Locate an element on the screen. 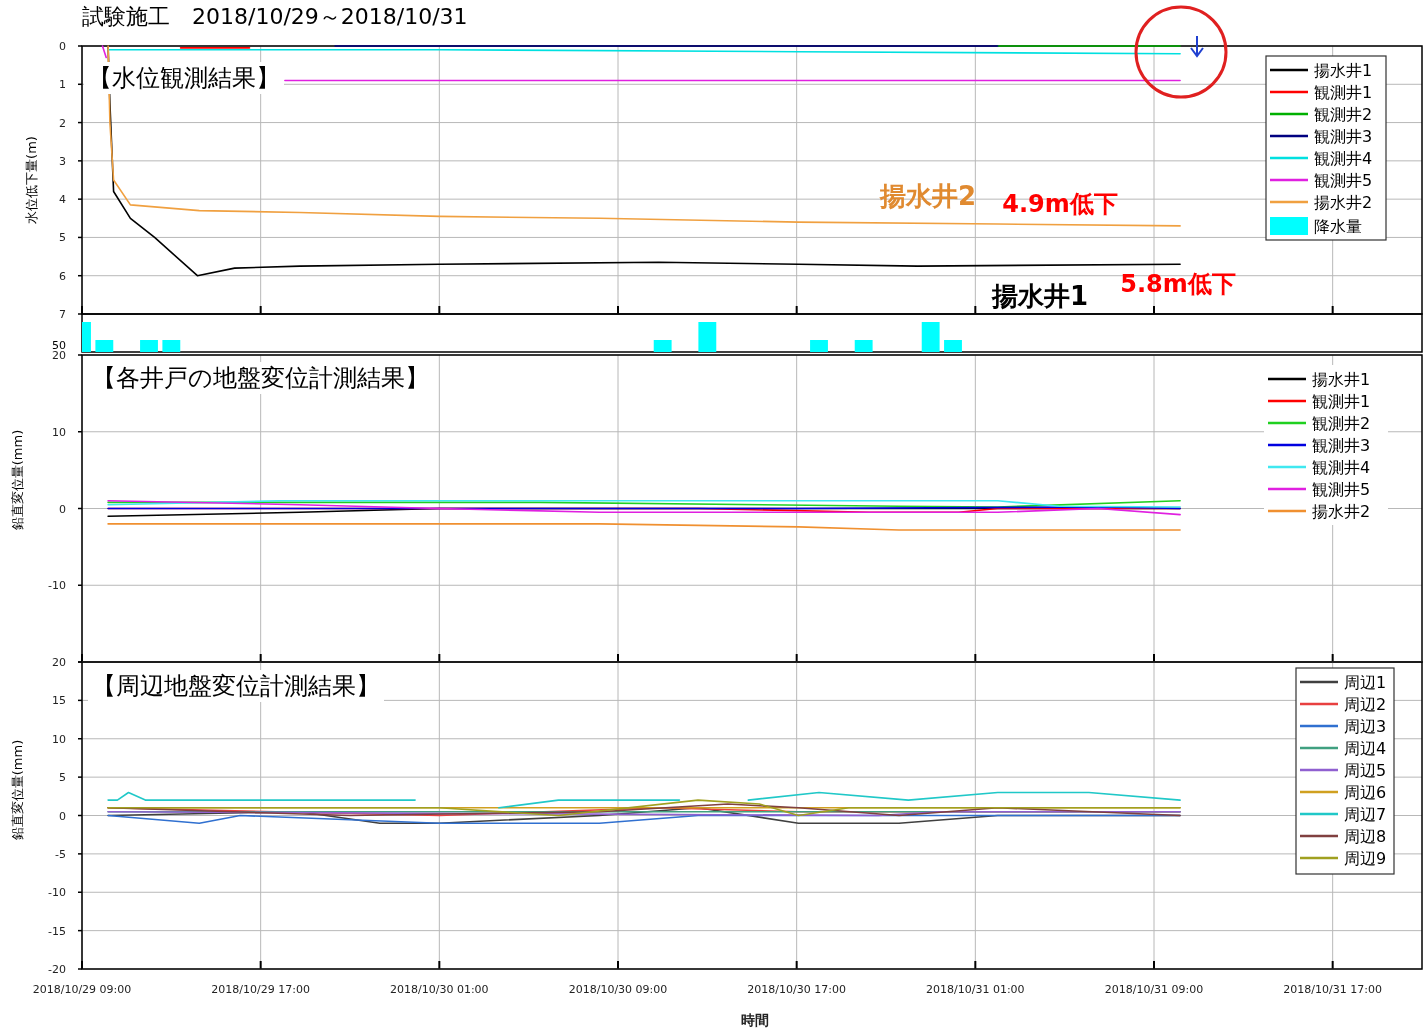  legend-label: 周辺9 is located at coordinates (1365, 858).